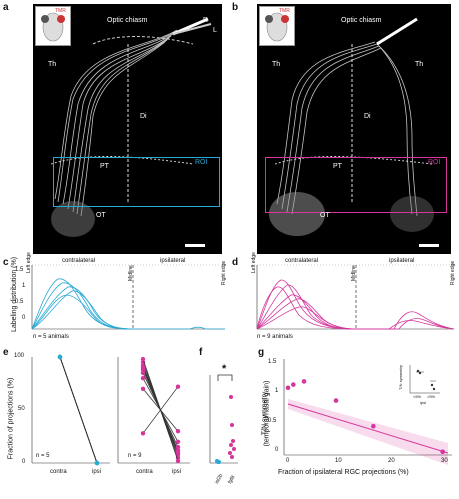  What do you see at coordinates (6, 352) in the screenshot?
I see `panel-e-label: e` at bounding box center [6, 352].